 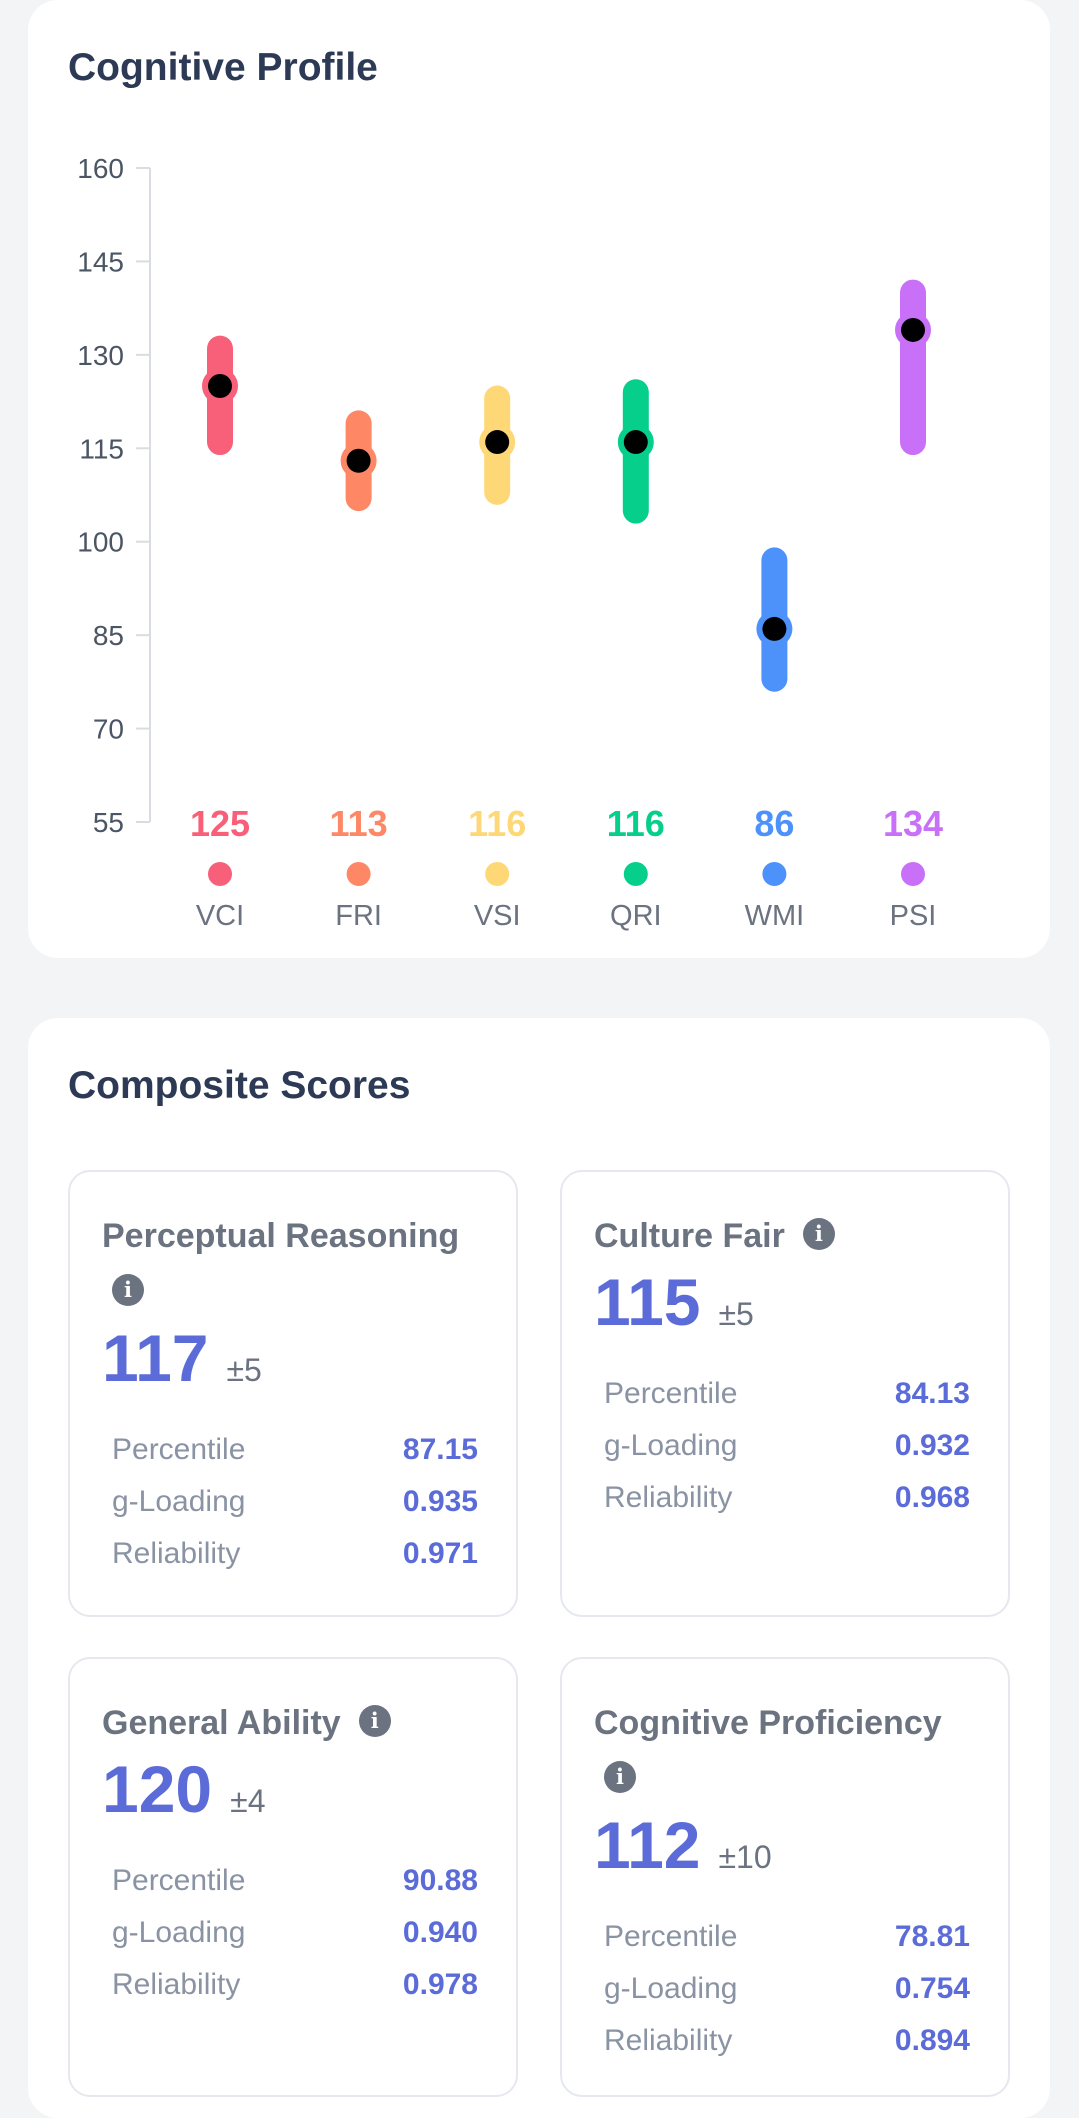 I want to click on metric-row-gloading: g-Loading 0.754, so click(x=787, y=1989).